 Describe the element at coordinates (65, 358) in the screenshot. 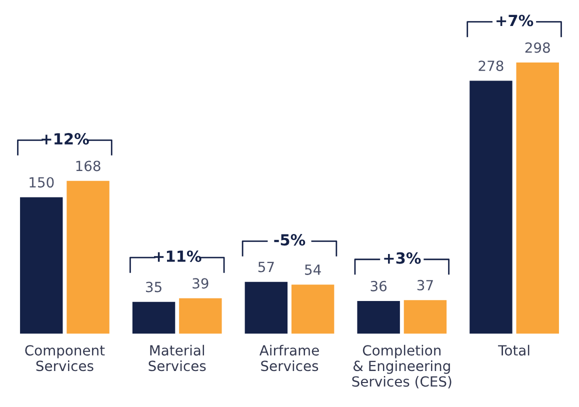

I see `x-tick-label: Component Services` at that location.